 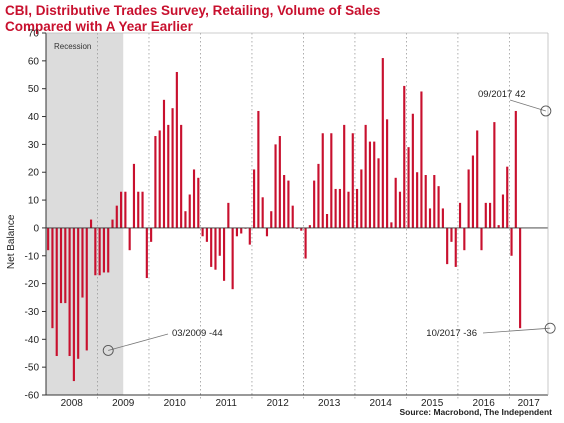 I want to click on x-tick-label: 2011, so click(x=226, y=403).